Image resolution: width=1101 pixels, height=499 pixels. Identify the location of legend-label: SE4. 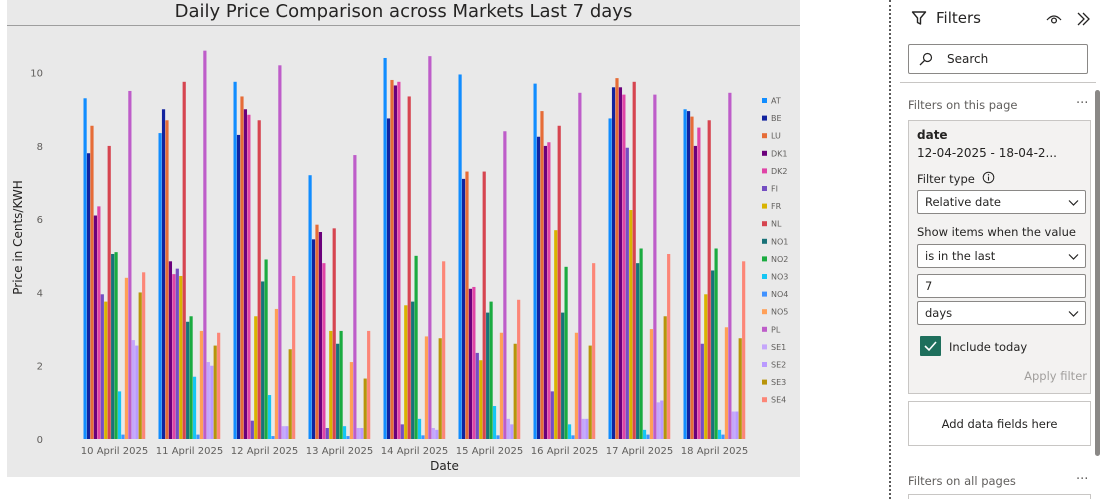
(778, 400).